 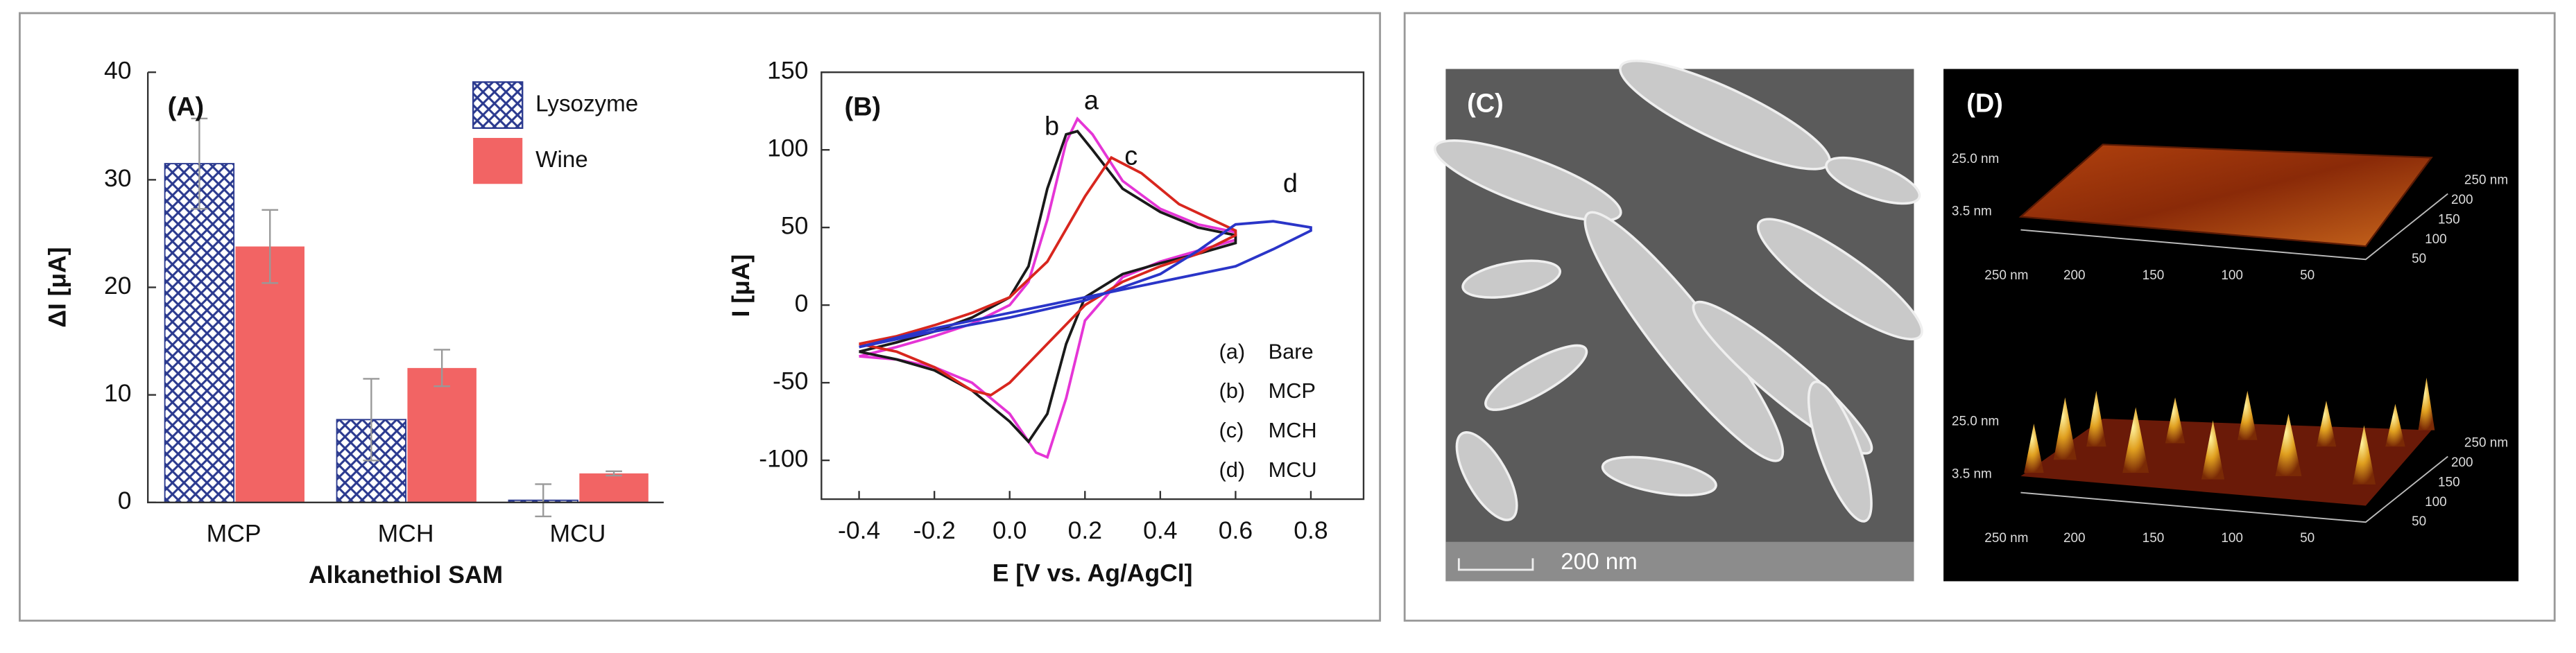 What do you see at coordinates (1091, 101) in the screenshot?
I see `curve-label: a` at bounding box center [1091, 101].